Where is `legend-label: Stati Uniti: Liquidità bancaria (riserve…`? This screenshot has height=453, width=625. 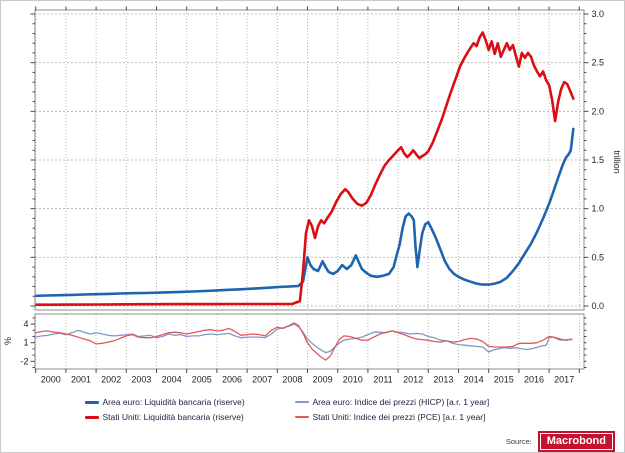
legend-label: Stati Uniti: Liquidità bancaria (riserve… is located at coordinates (173, 417).